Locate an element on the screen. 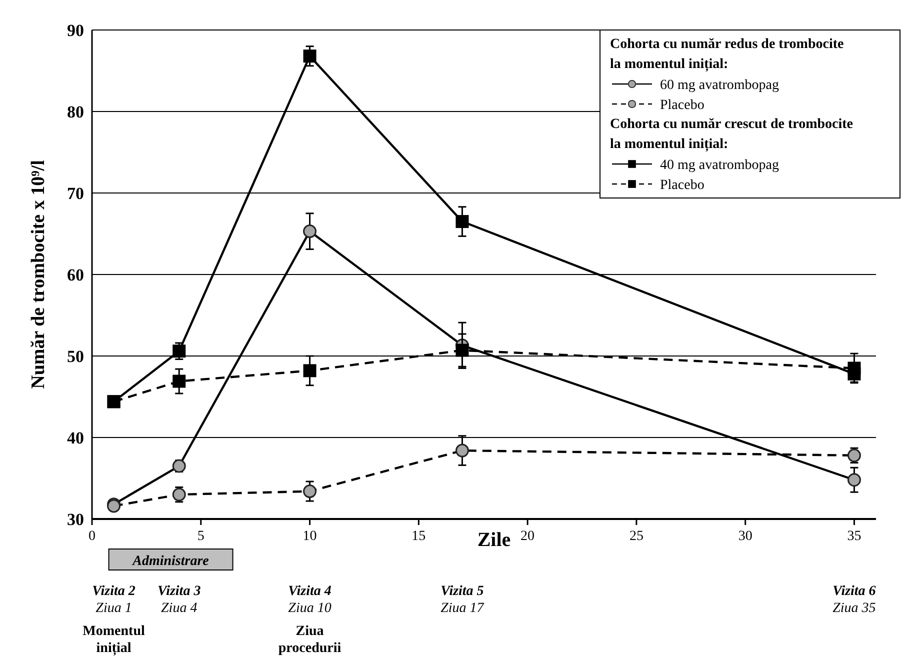 The width and height of the screenshot is (920, 667). x-tick-label: 0 is located at coordinates (92, 536).